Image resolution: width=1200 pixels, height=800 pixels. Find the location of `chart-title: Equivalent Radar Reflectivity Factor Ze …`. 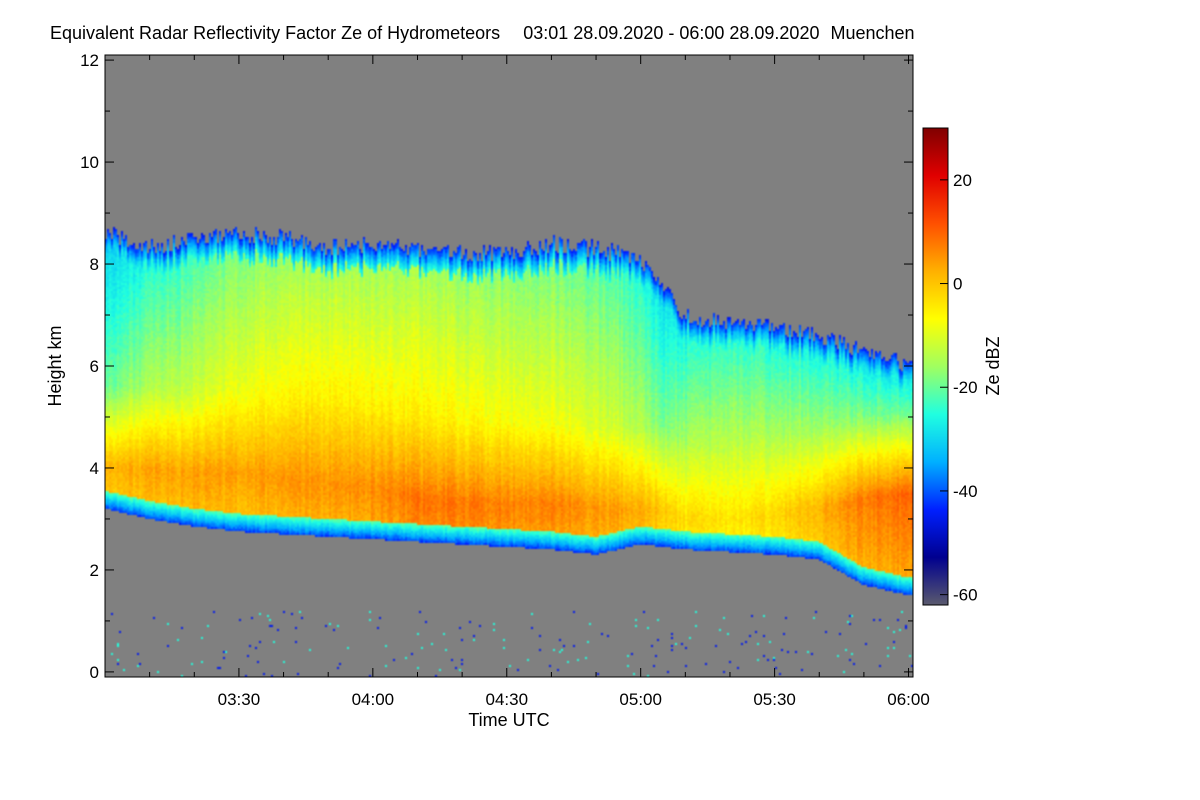

chart-title: Equivalent Radar Reflectivity Factor Ze … is located at coordinates (482, 33).